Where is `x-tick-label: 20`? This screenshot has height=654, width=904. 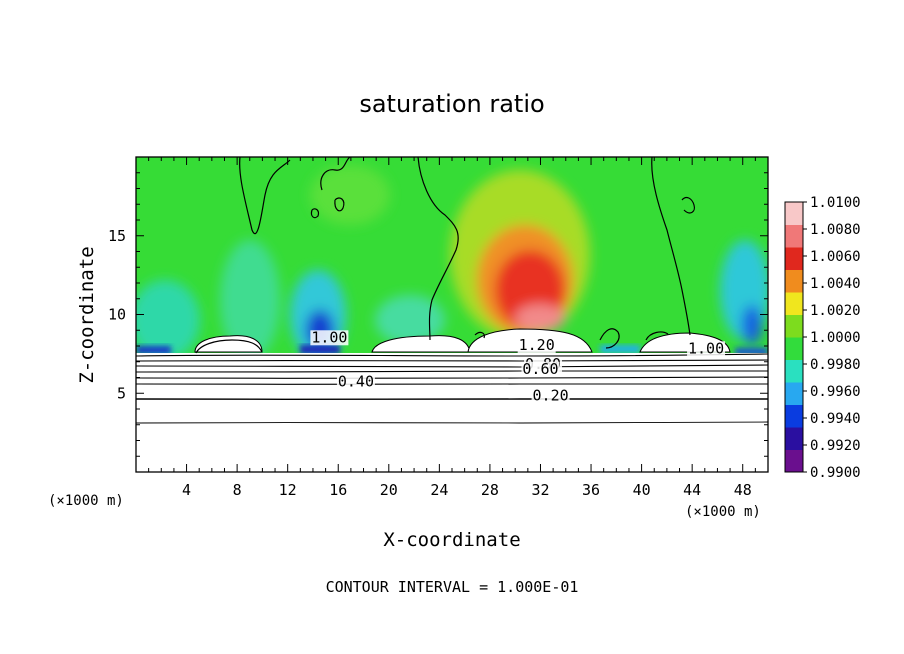
x-tick-label: 20 is located at coordinates (389, 490).